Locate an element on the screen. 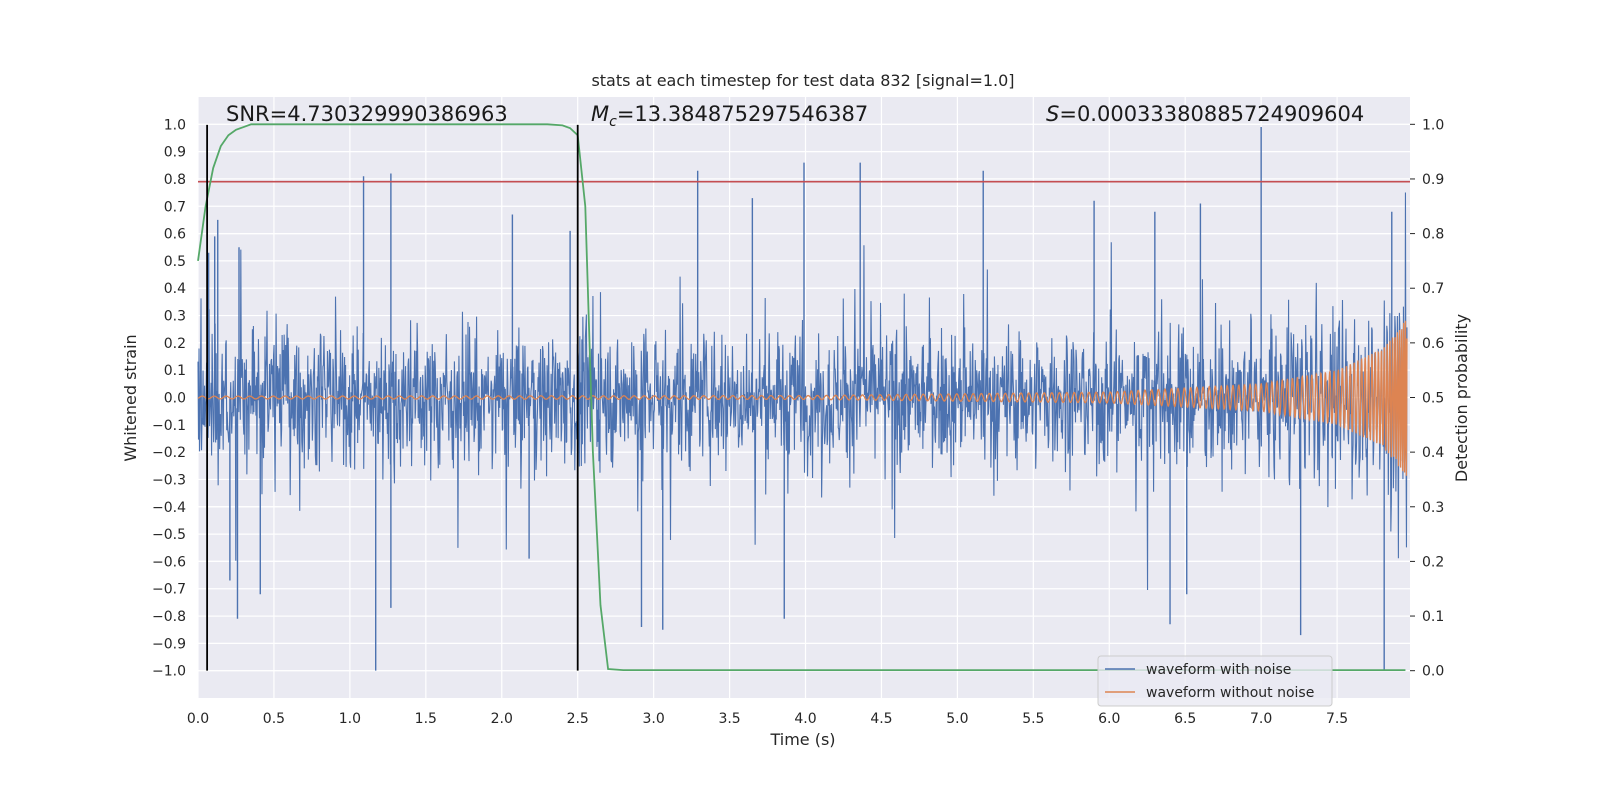 This screenshot has height=800, width=1600. y2-axis-ticks: 1.0 0.9 0.8 0.7 0.6 0.5 0.4 0.3 0.2 0.1 0.0 is located at coordinates (1427, 398).